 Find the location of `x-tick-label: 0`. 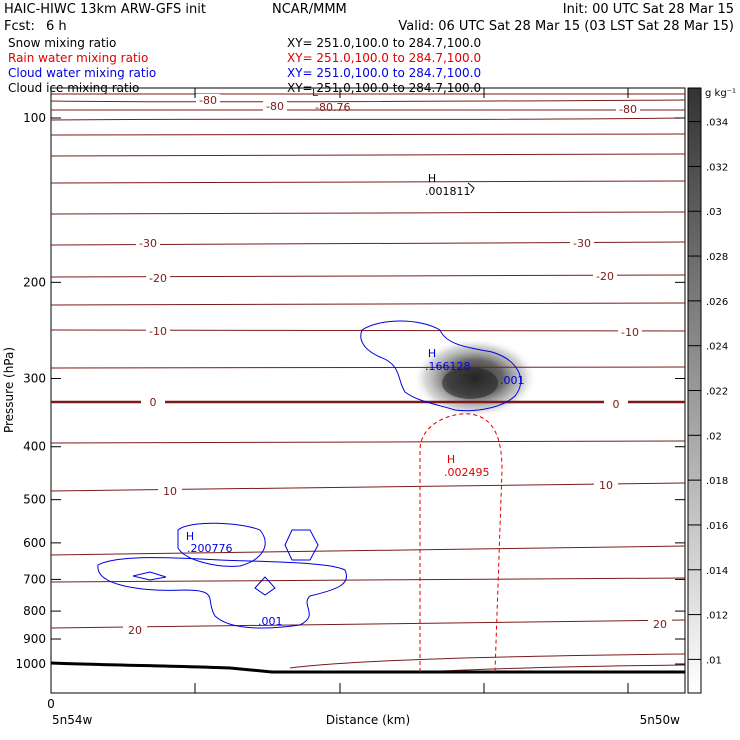

x-tick-label: 0 is located at coordinates (51, 704).